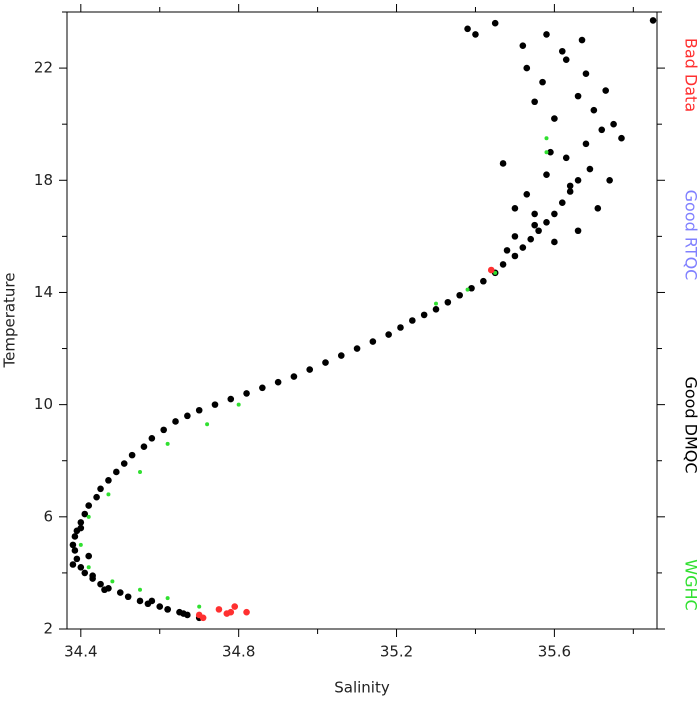 The height and width of the screenshot is (704, 700). I want to click on y-tick-label: 18, so click(43, 180).